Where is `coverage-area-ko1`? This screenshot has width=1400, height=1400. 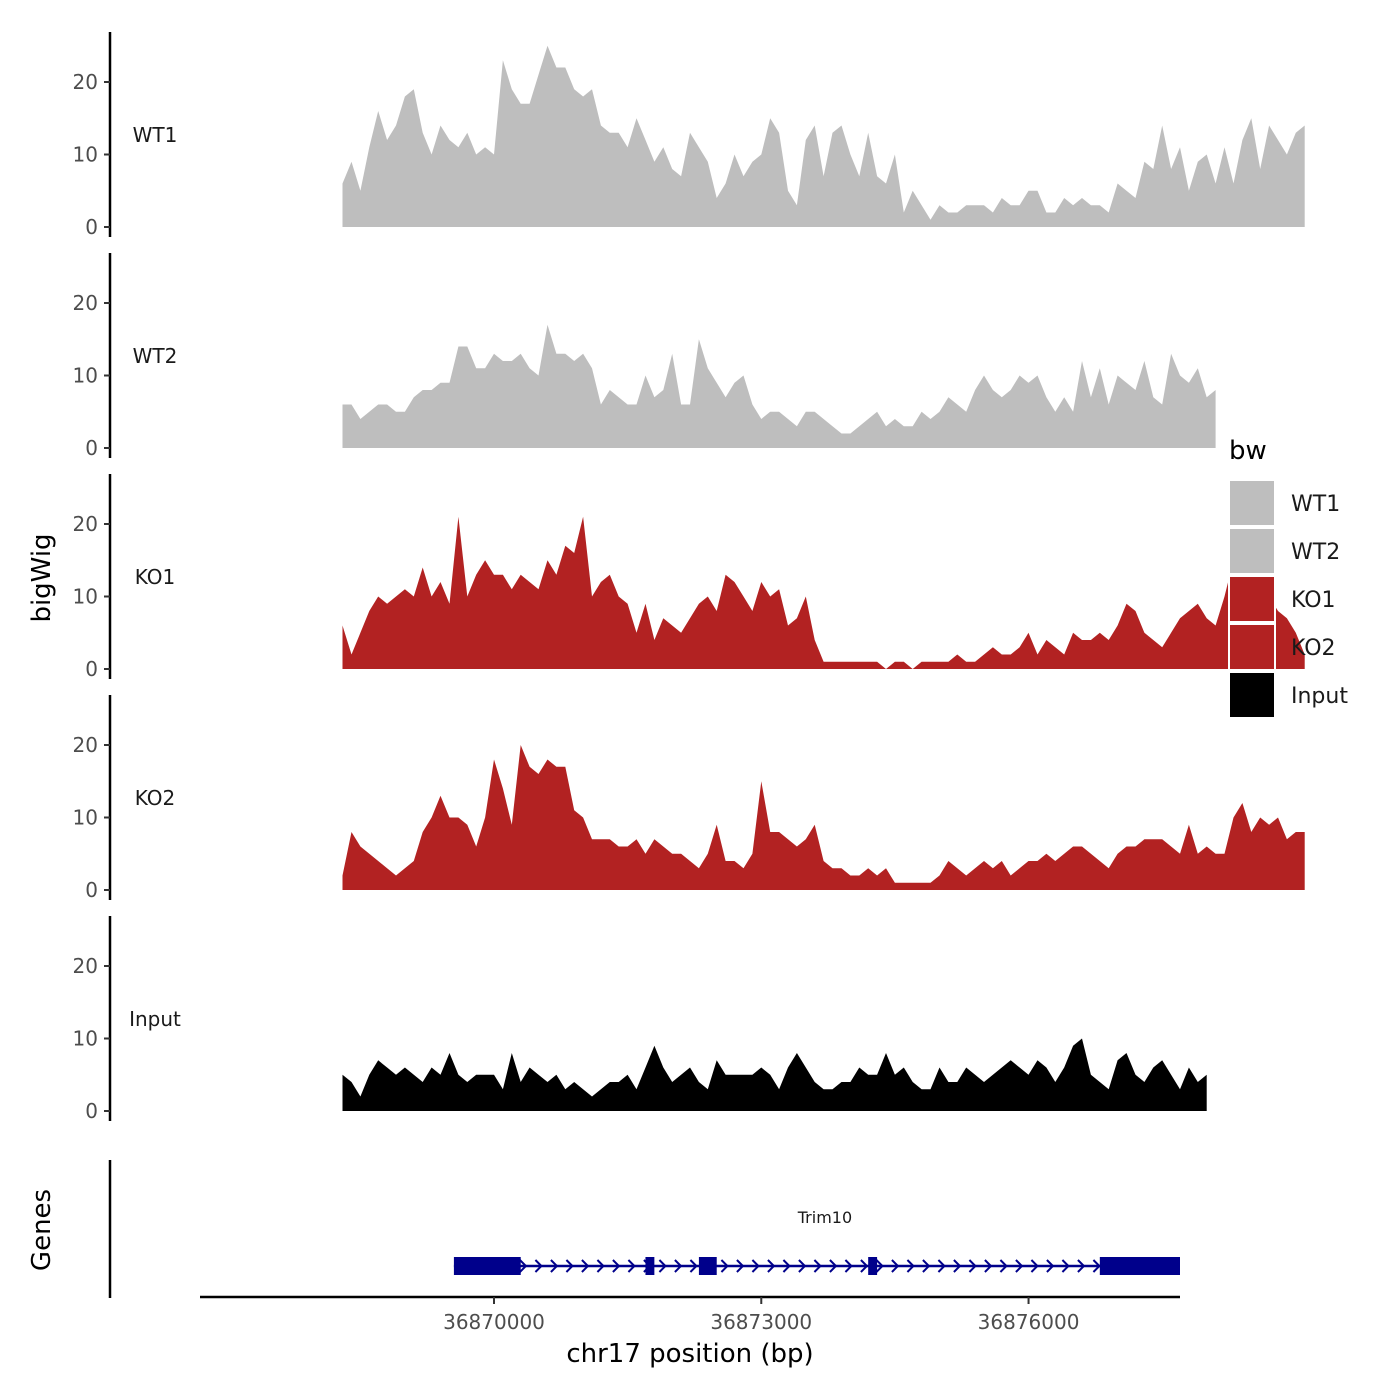
coverage-area-ko1 is located at coordinates (823, 592).